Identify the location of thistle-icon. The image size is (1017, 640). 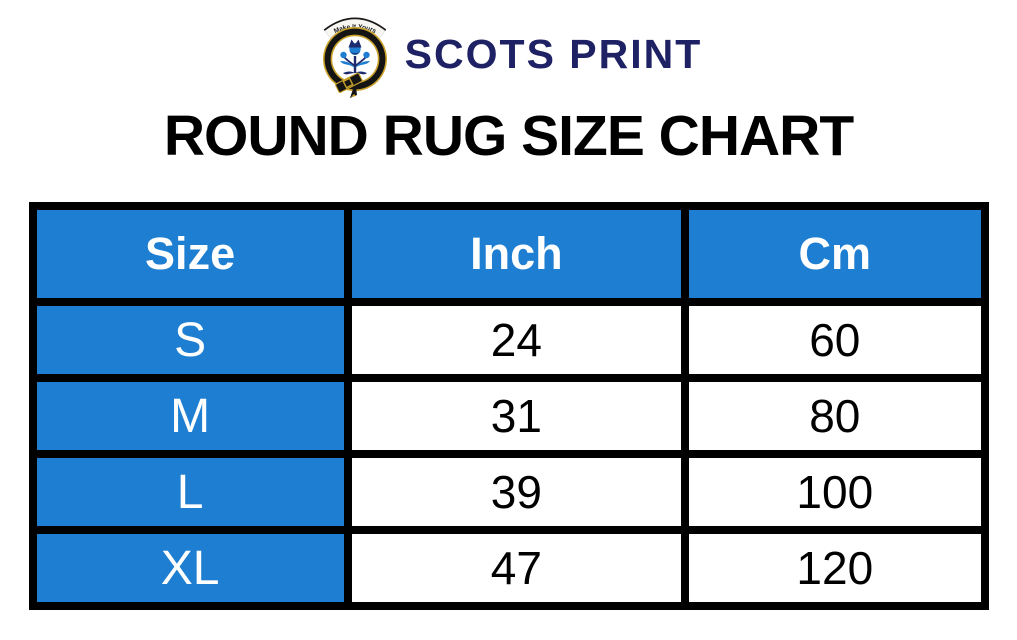
(354, 57).